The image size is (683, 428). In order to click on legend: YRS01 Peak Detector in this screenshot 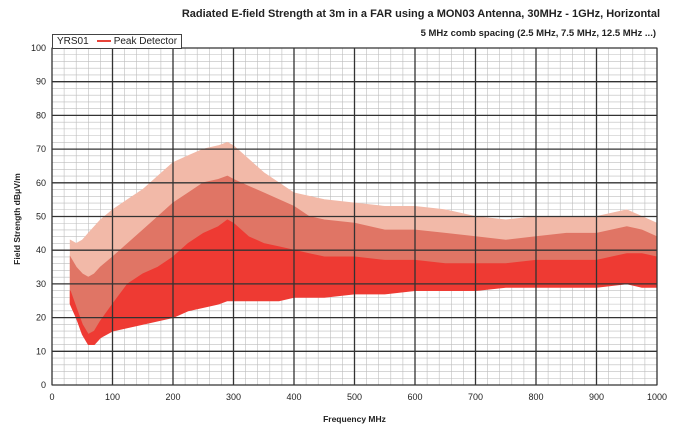, I will do `click(117, 41)`.